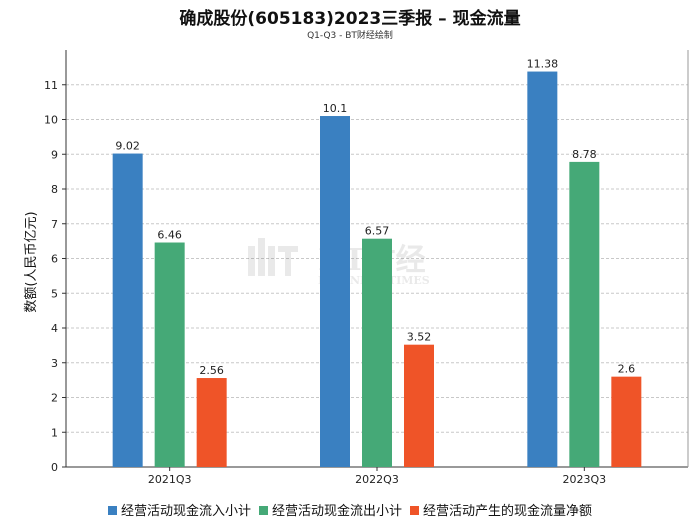 The width and height of the screenshot is (700, 524). I want to click on y-tick-label: 9, so click(54, 154).